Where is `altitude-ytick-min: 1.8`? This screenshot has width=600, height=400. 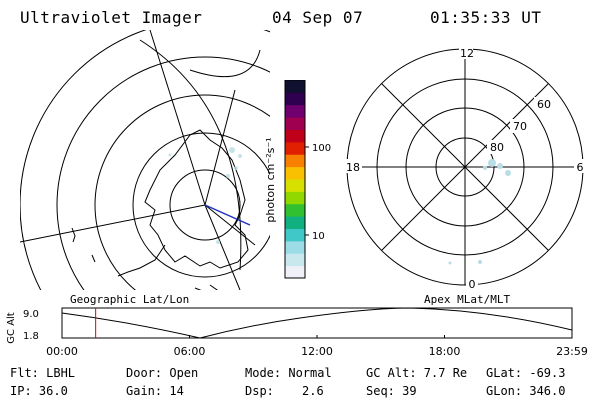
altitude-ytick-min: 1.8 is located at coordinates (31, 336).